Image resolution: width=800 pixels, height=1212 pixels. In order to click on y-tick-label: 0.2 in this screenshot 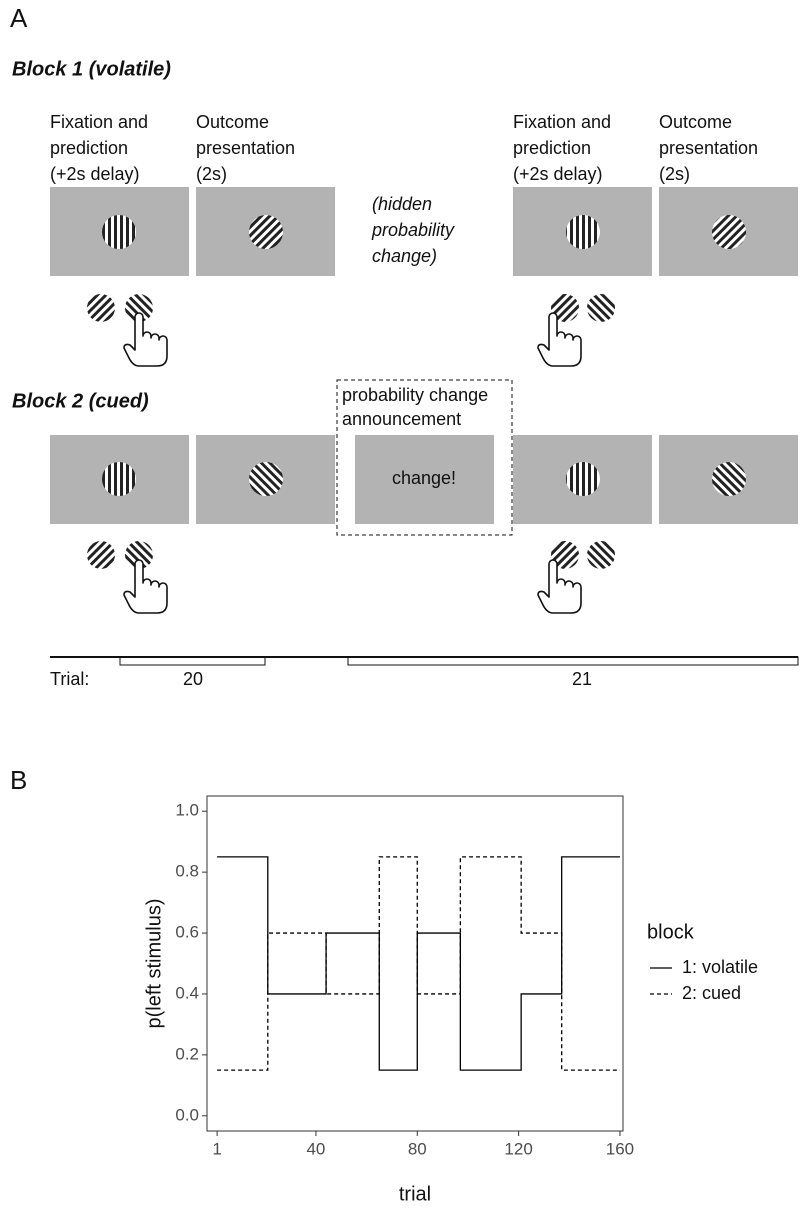, I will do `click(187, 1053)`.